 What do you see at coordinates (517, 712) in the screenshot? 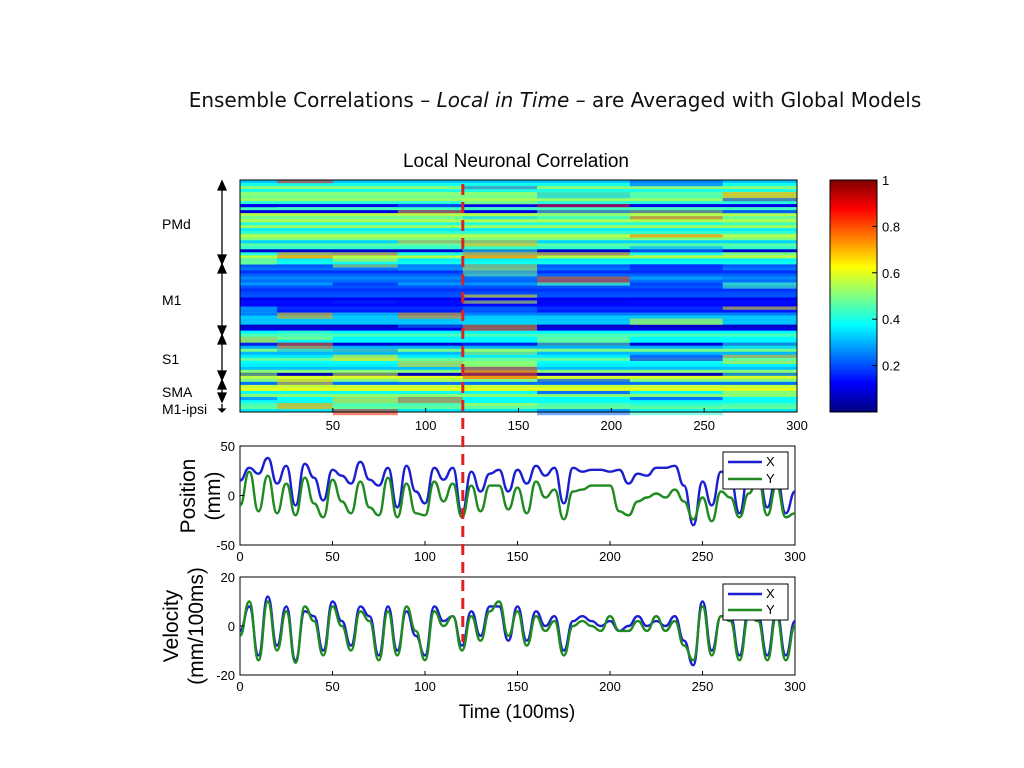
I see `time-xlabel: Time (100ms)` at bounding box center [517, 712].